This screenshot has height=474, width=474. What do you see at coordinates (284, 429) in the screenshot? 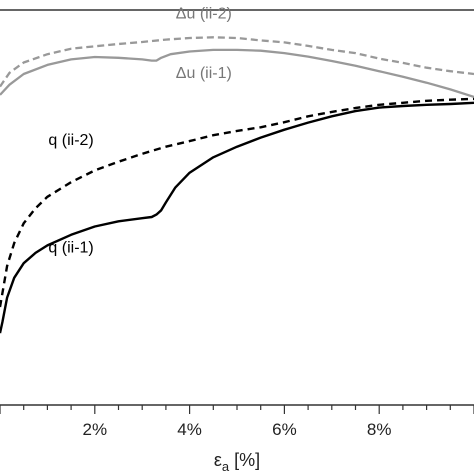
I see `x-tick-label: 6%` at bounding box center [284, 429].